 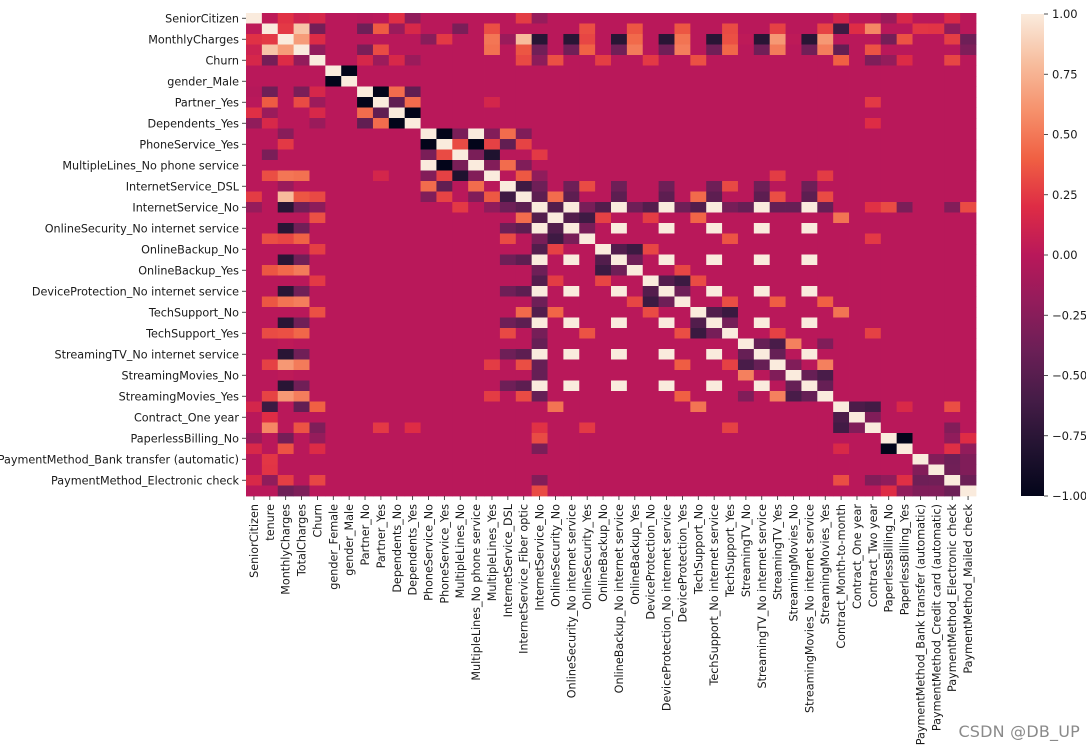 I want to click on colorbar-tick-label: −0.50, so click(x=1069, y=376).